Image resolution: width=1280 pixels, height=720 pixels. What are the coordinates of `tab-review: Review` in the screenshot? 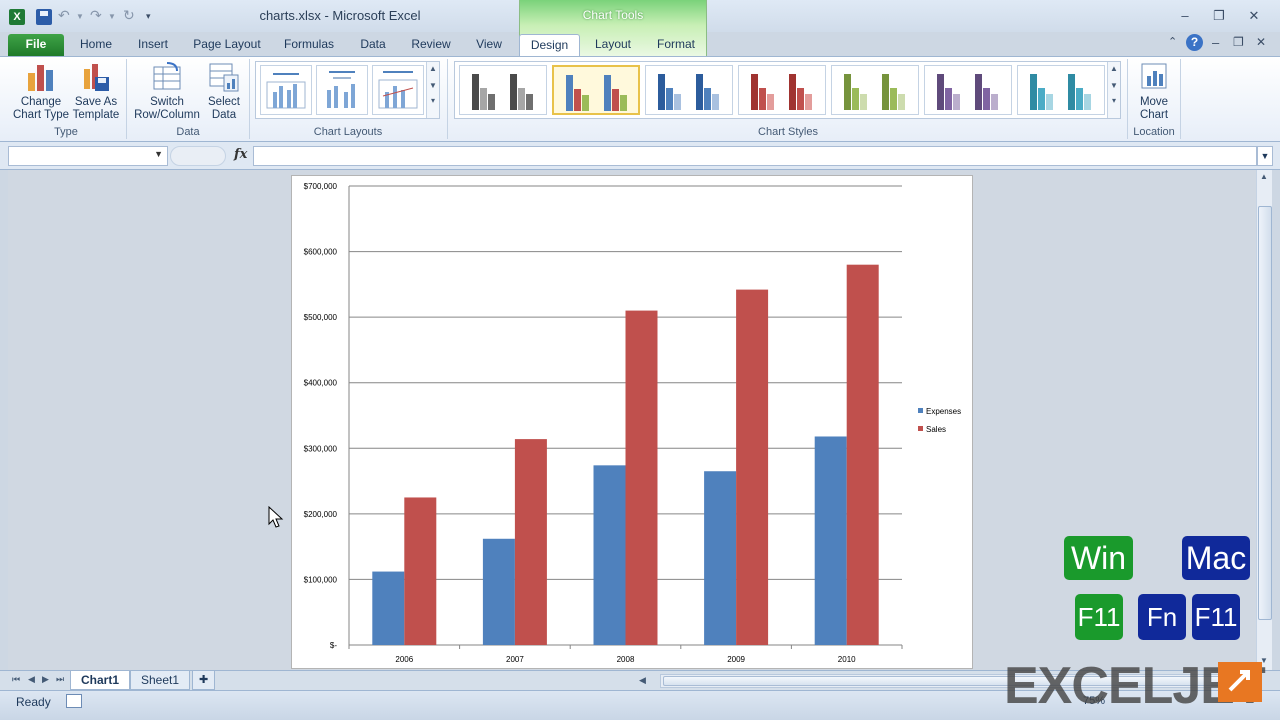 It's located at (431, 44).